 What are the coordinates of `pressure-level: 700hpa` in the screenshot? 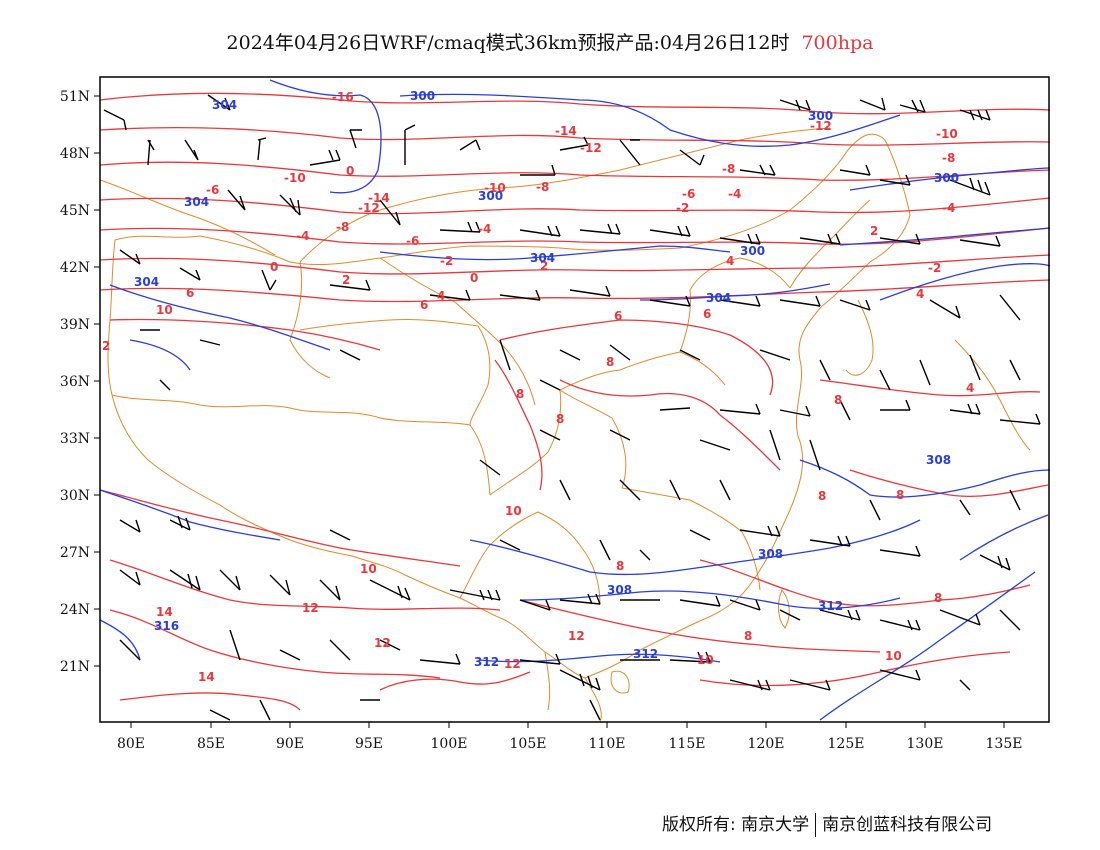 It's located at (837, 43).